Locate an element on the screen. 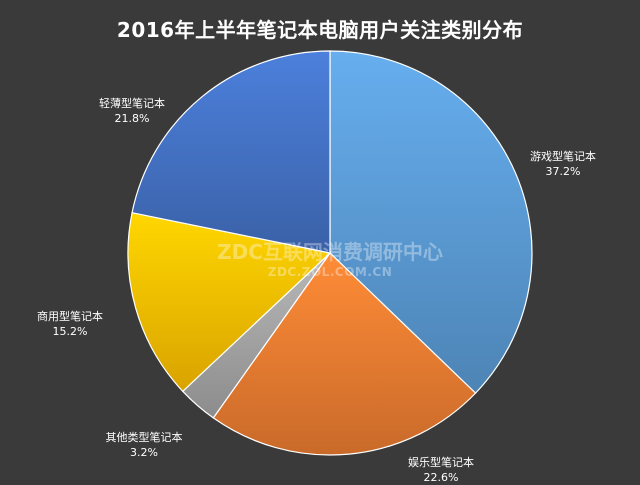 This screenshot has height=485, width=640. slice-label-2: 娱乐型笔记本 22.6% is located at coordinates (441, 470).